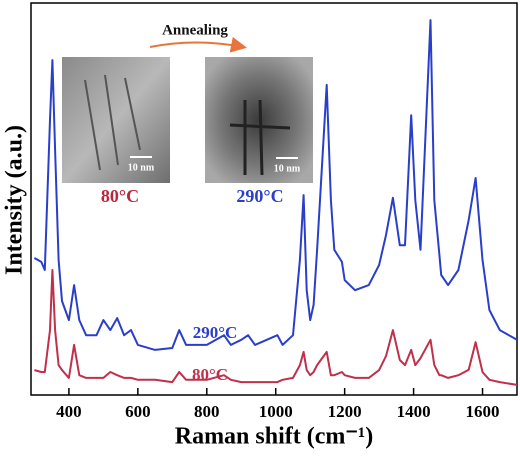 This screenshot has height=458, width=520. What do you see at coordinates (195, 30) in the screenshot?
I see `arrow-label: Annealing` at bounding box center [195, 30].